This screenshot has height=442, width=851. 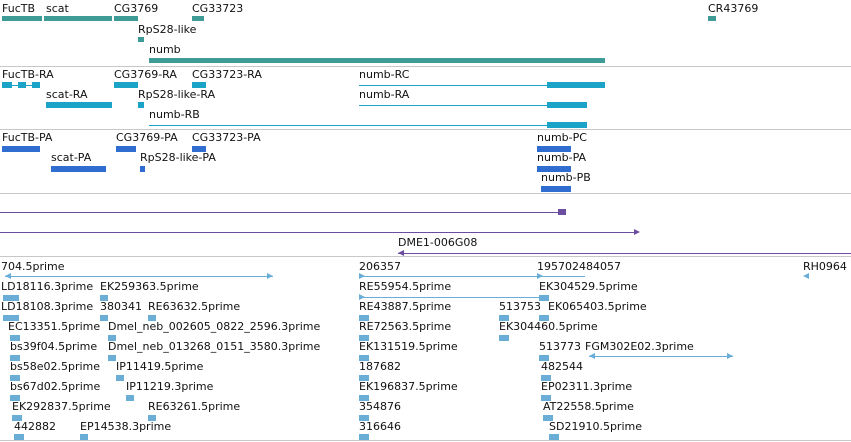 What do you see at coordinates (178, 157) in the screenshot?
I see `protein-label-rps28-like-pa: RpS28-like-PA` at bounding box center [178, 157].